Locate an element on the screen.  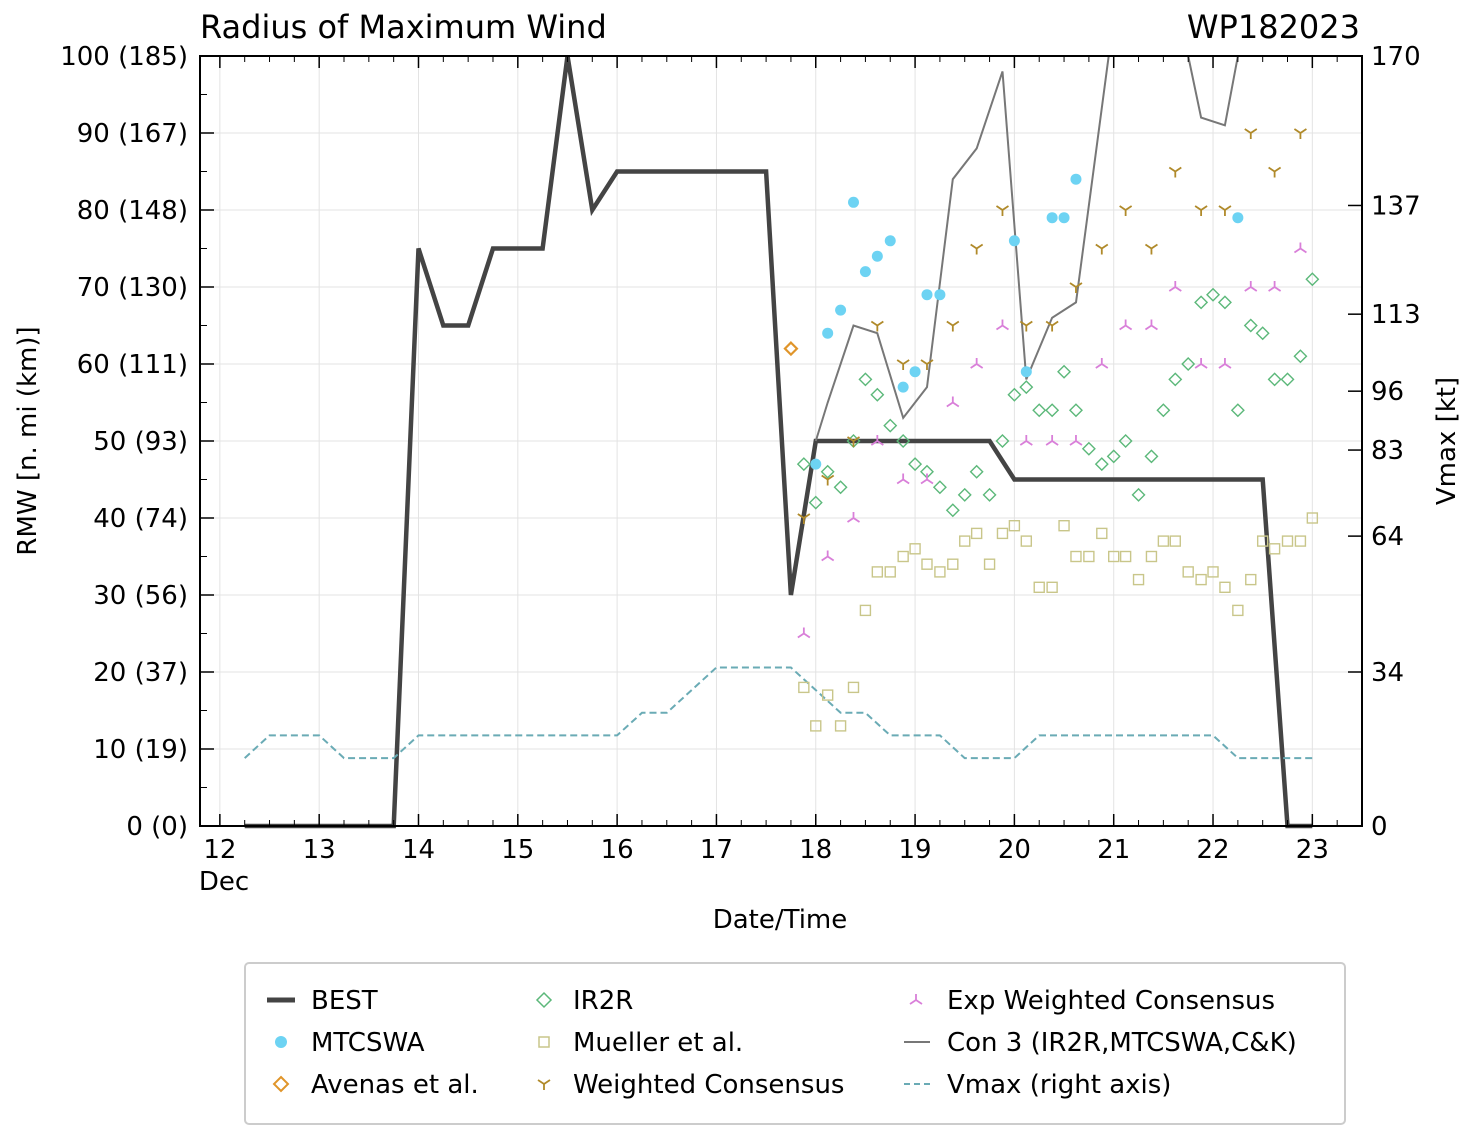
y-right-tick-label: 64 is located at coordinates (1387, 537).